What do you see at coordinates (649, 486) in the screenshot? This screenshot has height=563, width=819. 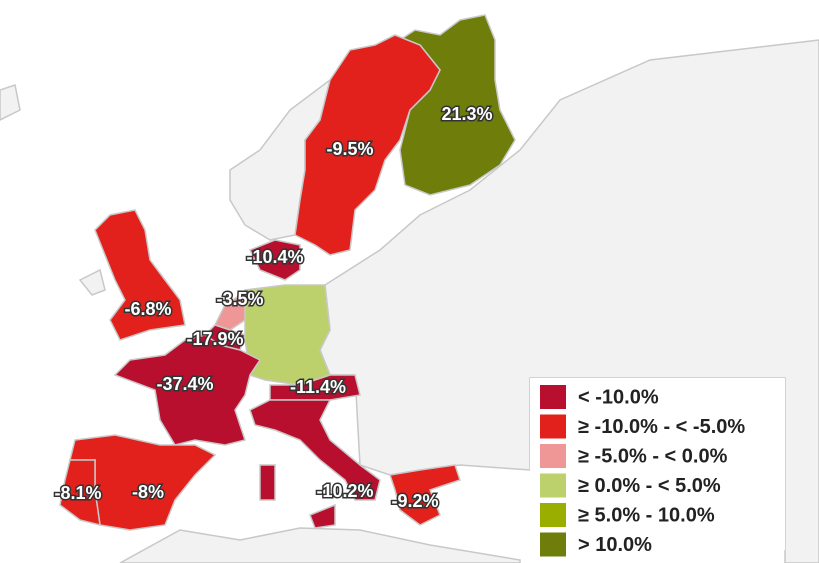 I see `legend-label: ≥ 0.0% - < 5.0%` at bounding box center [649, 486].